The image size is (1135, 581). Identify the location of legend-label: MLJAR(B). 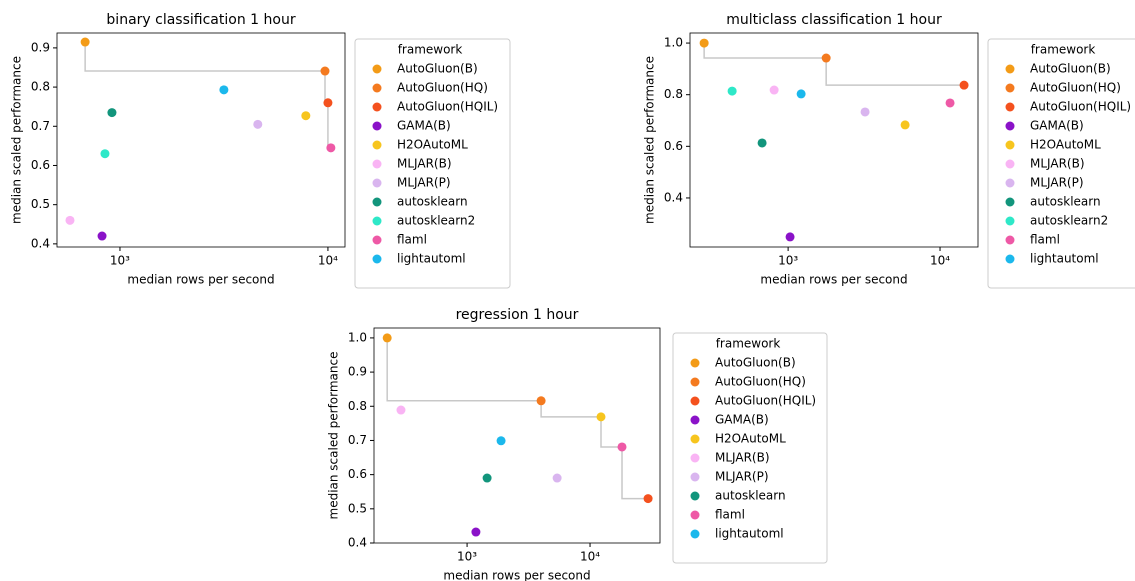
(424, 164).